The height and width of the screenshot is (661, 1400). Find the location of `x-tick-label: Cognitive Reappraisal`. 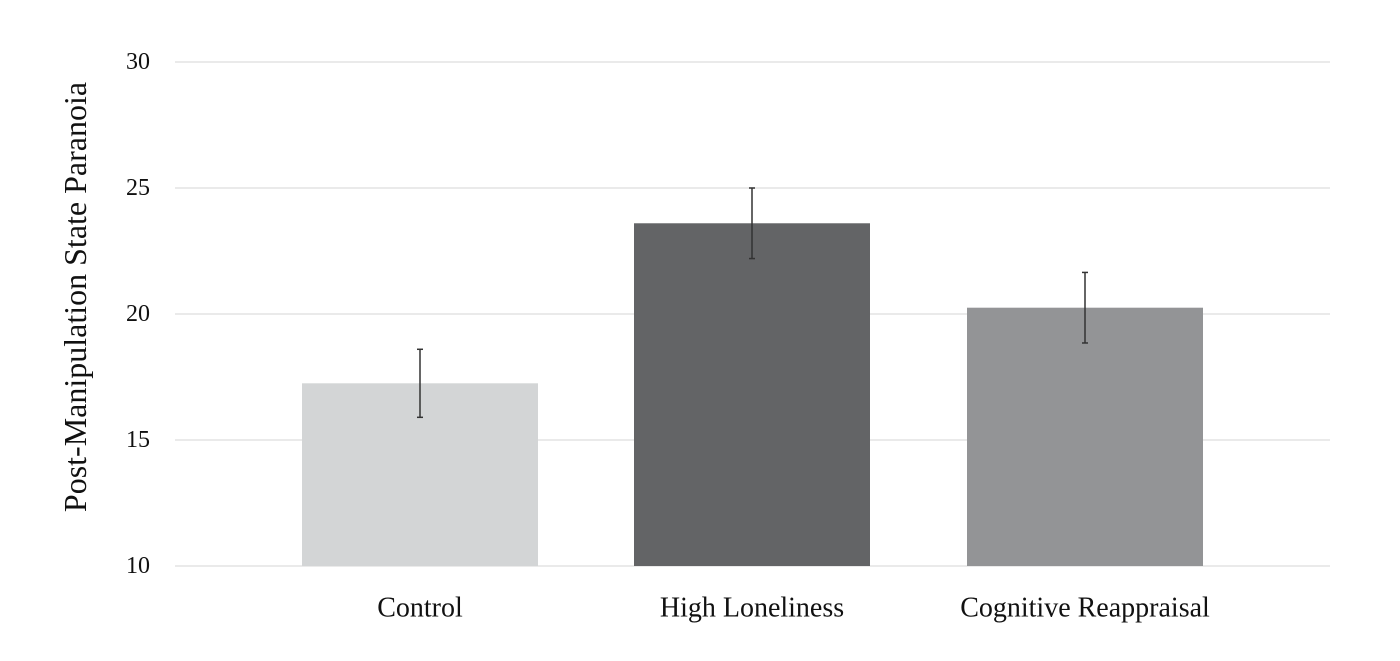

x-tick-label: Cognitive Reappraisal is located at coordinates (1085, 608).